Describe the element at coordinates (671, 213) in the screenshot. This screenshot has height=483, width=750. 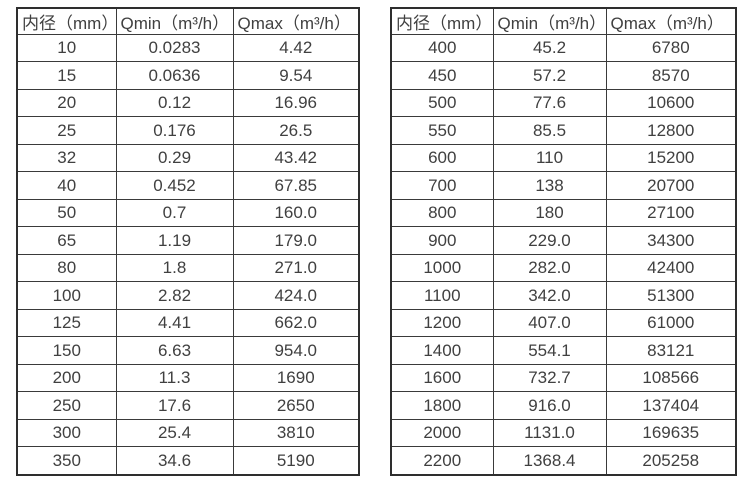
I see `table-cell: 27100` at that location.